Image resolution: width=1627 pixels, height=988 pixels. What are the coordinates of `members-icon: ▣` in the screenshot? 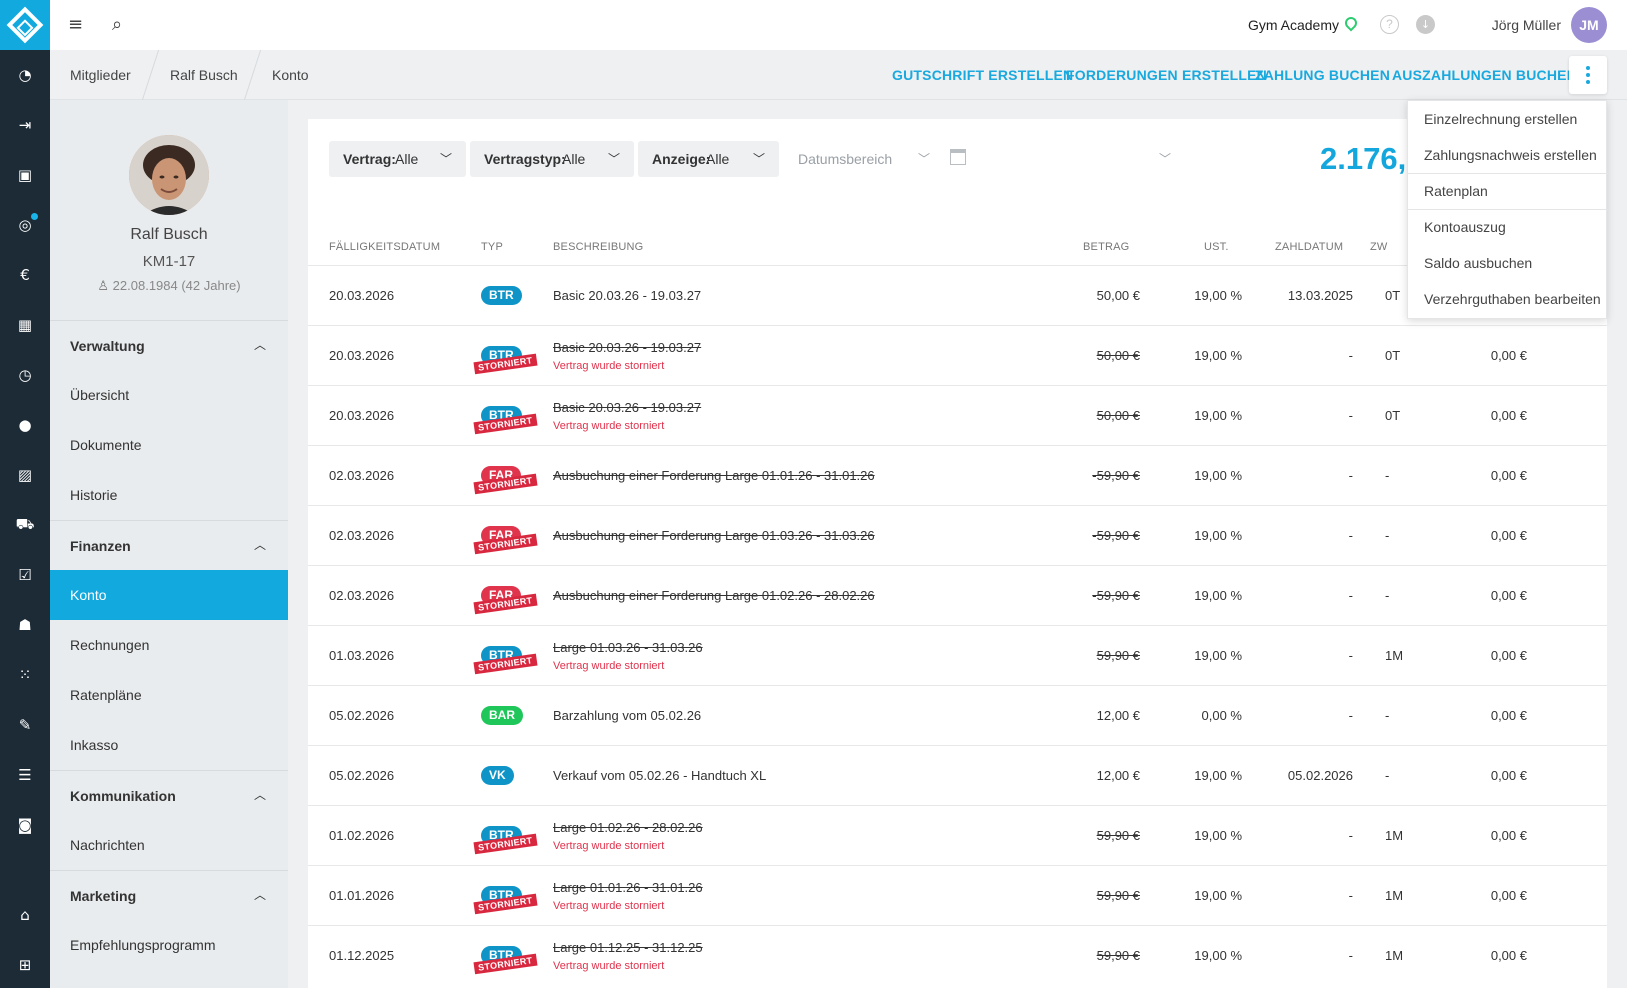 It's located at (25, 175).